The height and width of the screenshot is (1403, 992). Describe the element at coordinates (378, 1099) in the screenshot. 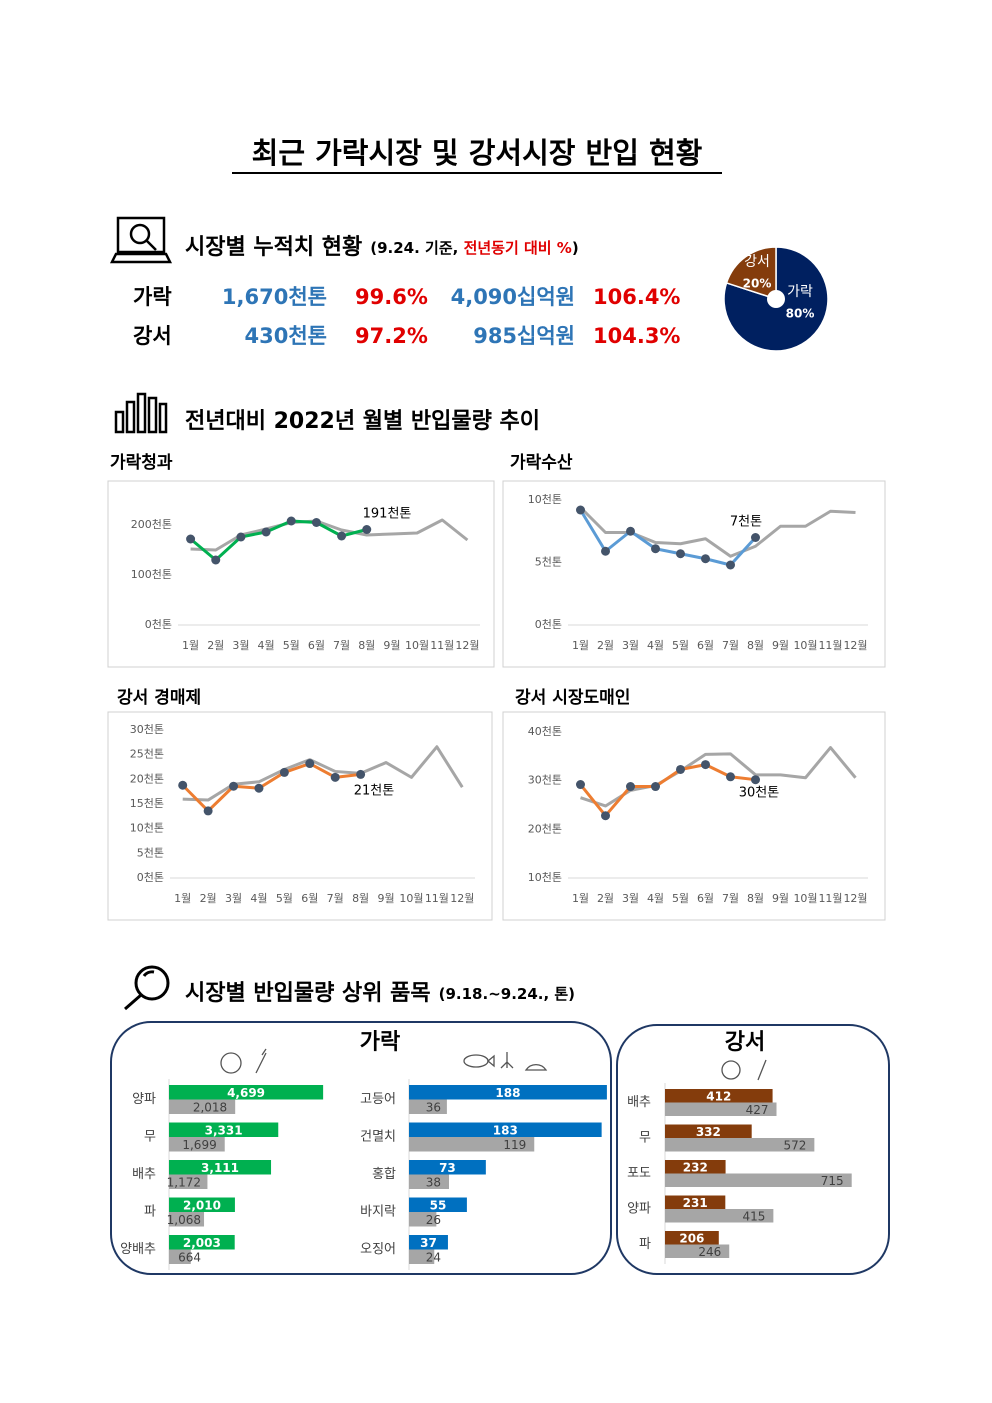

I see `category-label: 고등어` at that location.